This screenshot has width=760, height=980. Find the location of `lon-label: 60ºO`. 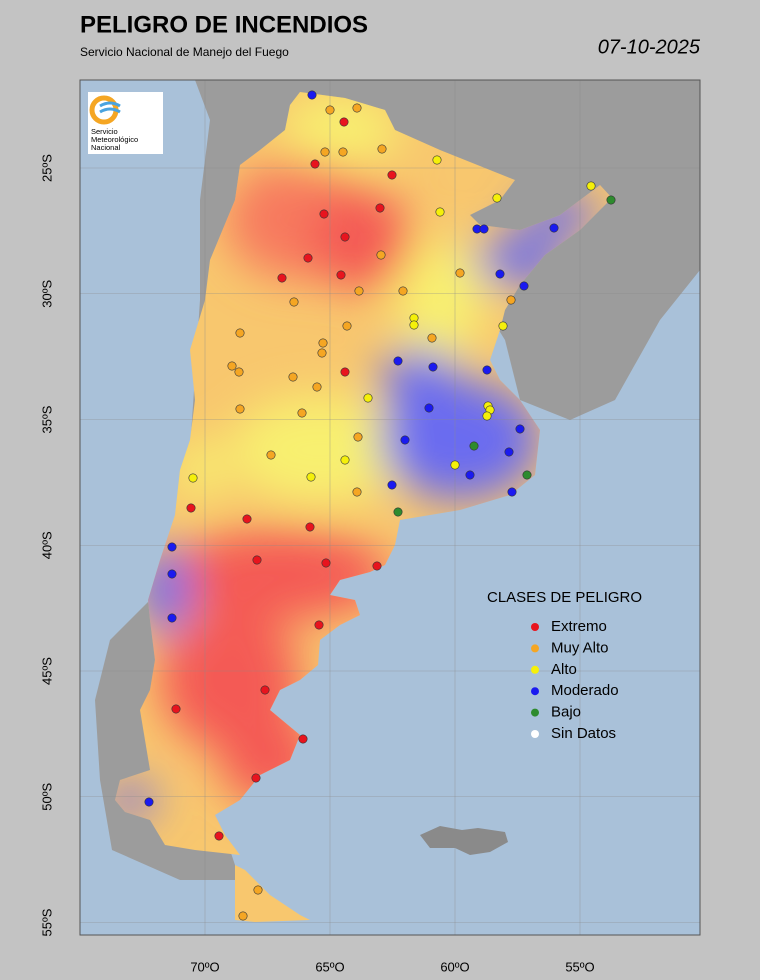

lon-label: 60ºO is located at coordinates (454, 966).